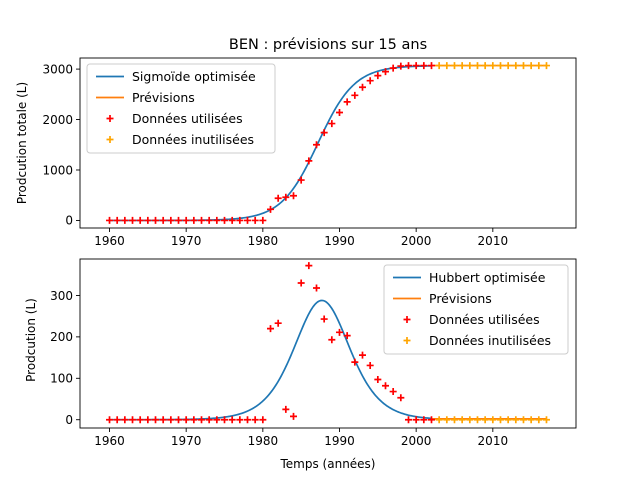 This screenshot has width=640, height=480. What do you see at coordinates (61, 337) in the screenshot?
I see `y-tick-label: 200` at bounding box center [61, 337].